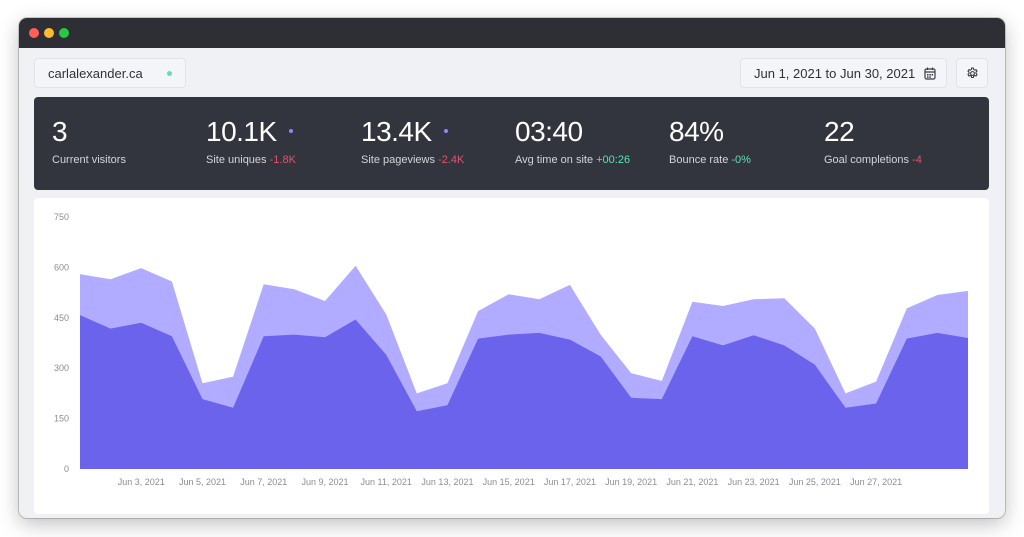 This screenshot has width=1024, height=537. I want to click on y-tick-label: 750, so click(61, 217).